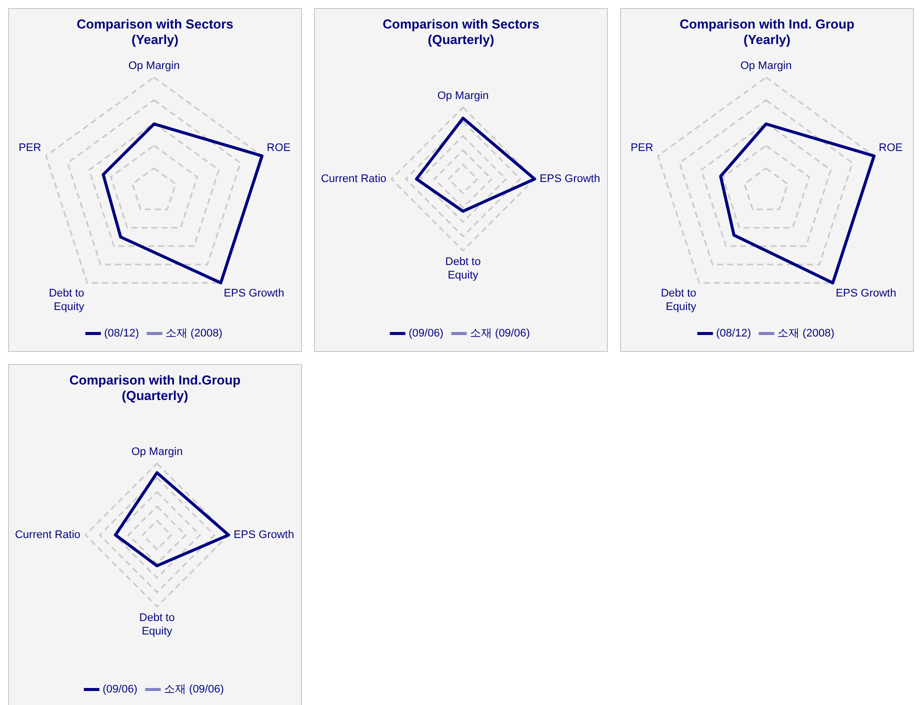  I want to click on text: Comparison with Ind. Group (Yearly), so click(767, 31).